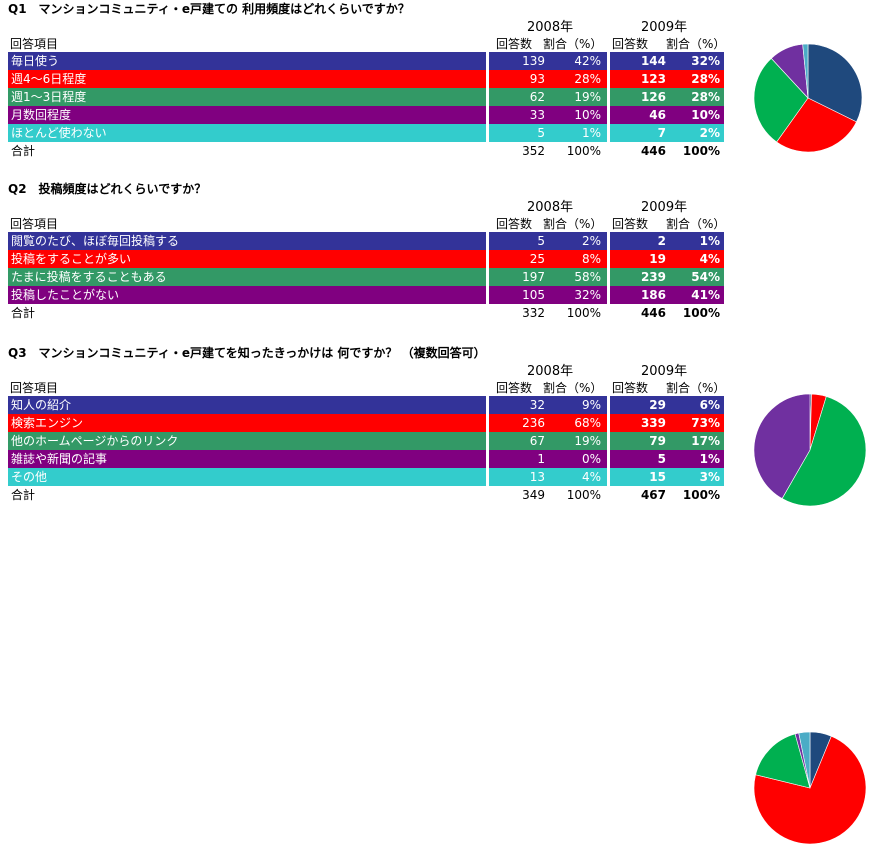 The width and height of the screenshot is (871, 846). Describe the element at coordinates (247, 477) in the screenshot. I see `row-label: その他` at that location.